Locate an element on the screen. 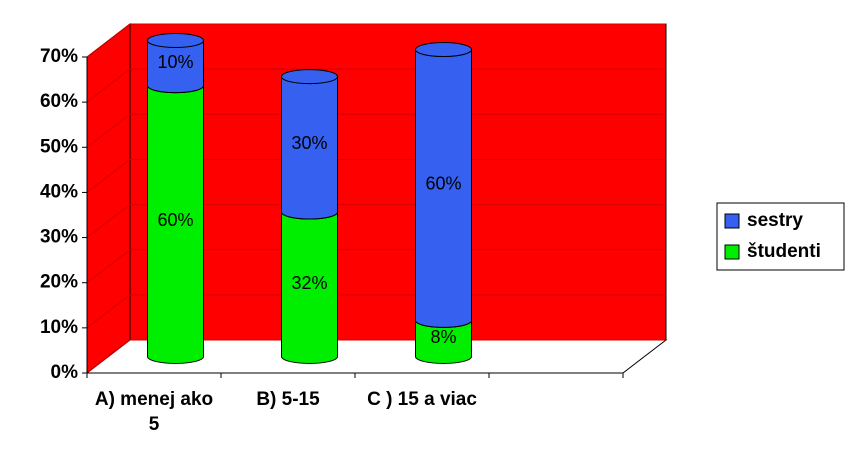 The width and height of the screenshot is (867, 465). value-label: 8% is located at coordinates (443, 337).